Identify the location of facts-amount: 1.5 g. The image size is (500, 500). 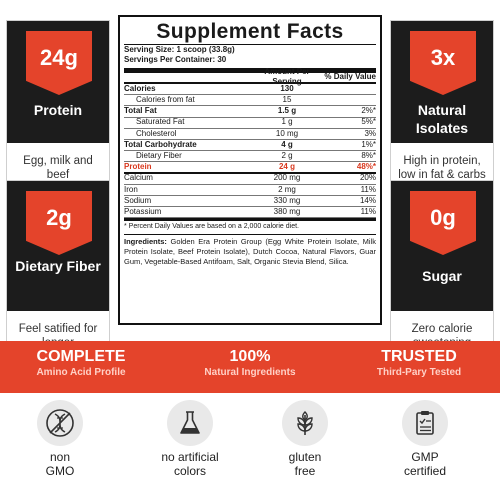
(287, 111).